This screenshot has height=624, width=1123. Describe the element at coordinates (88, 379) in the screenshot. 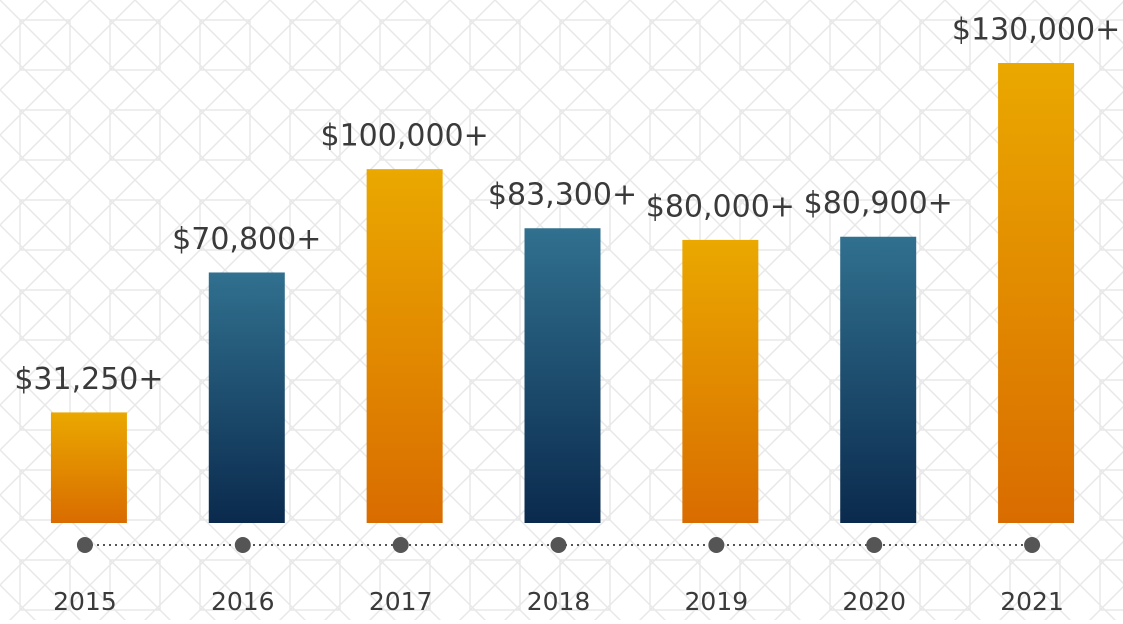

I see `value-label: $31,250+` at that location.